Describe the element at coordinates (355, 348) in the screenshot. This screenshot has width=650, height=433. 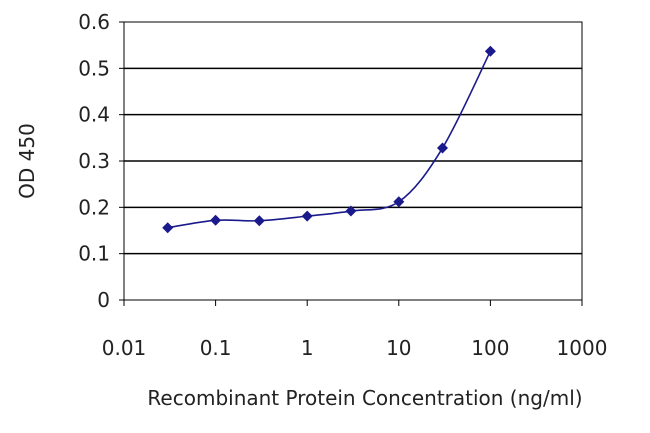
I see `x-tick-labels: 0.01 0.1 1 10 100 1000` at that location.